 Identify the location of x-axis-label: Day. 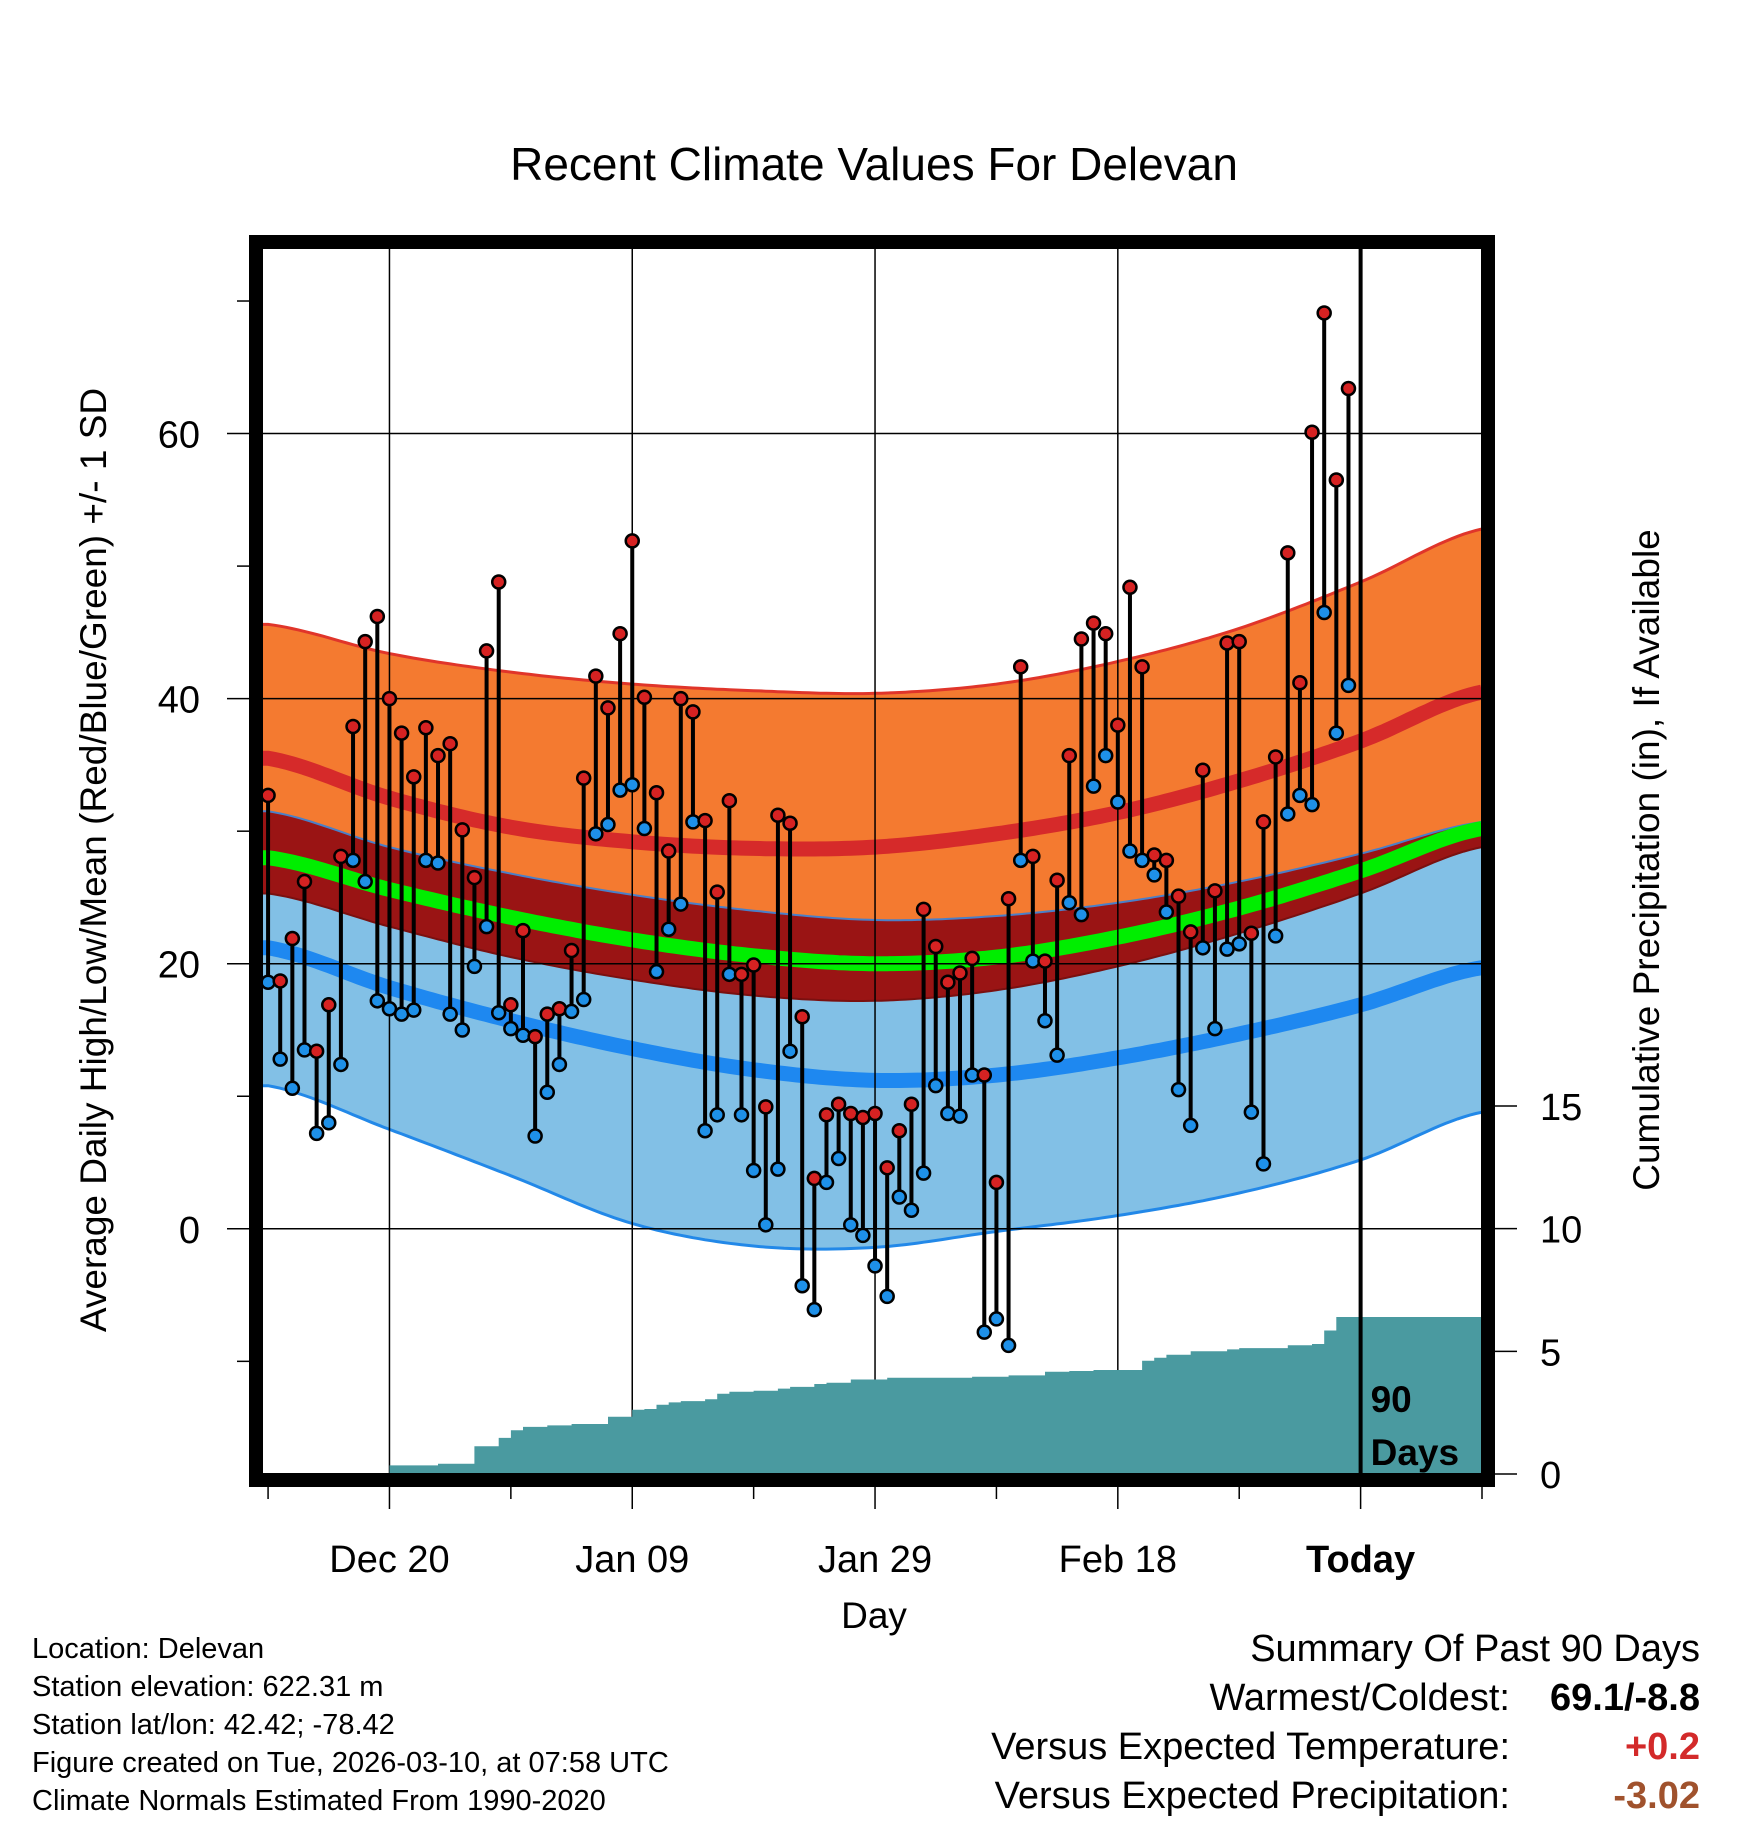
(874, 1615).